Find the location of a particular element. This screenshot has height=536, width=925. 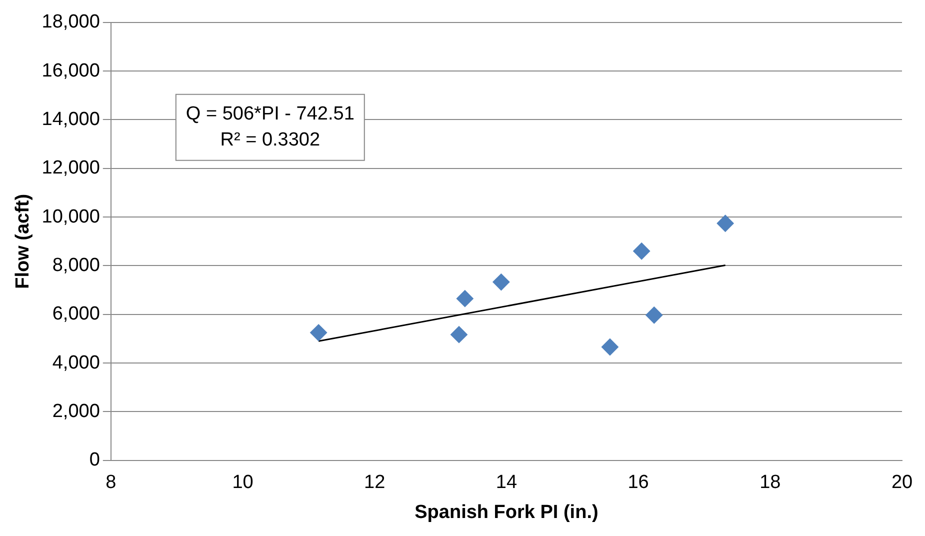

annotation: R² = 0.3302 is located at coordinates (270, 140).